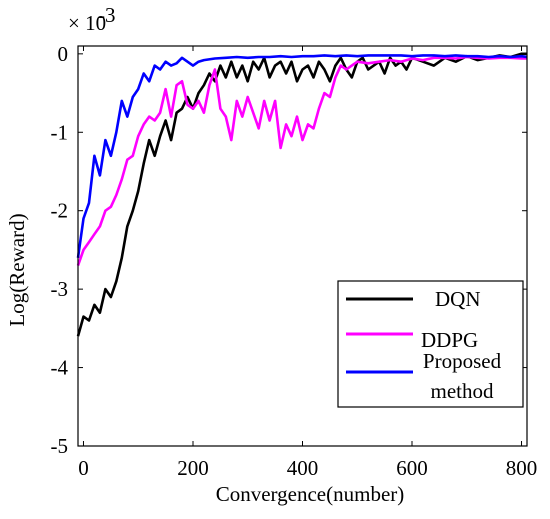 The height and width of the screenshot is (519, 550). What do you see at coordinates (60, 132) in the screenshot?
I see `y-tick-label: -1` at bounding box center [60, 132].